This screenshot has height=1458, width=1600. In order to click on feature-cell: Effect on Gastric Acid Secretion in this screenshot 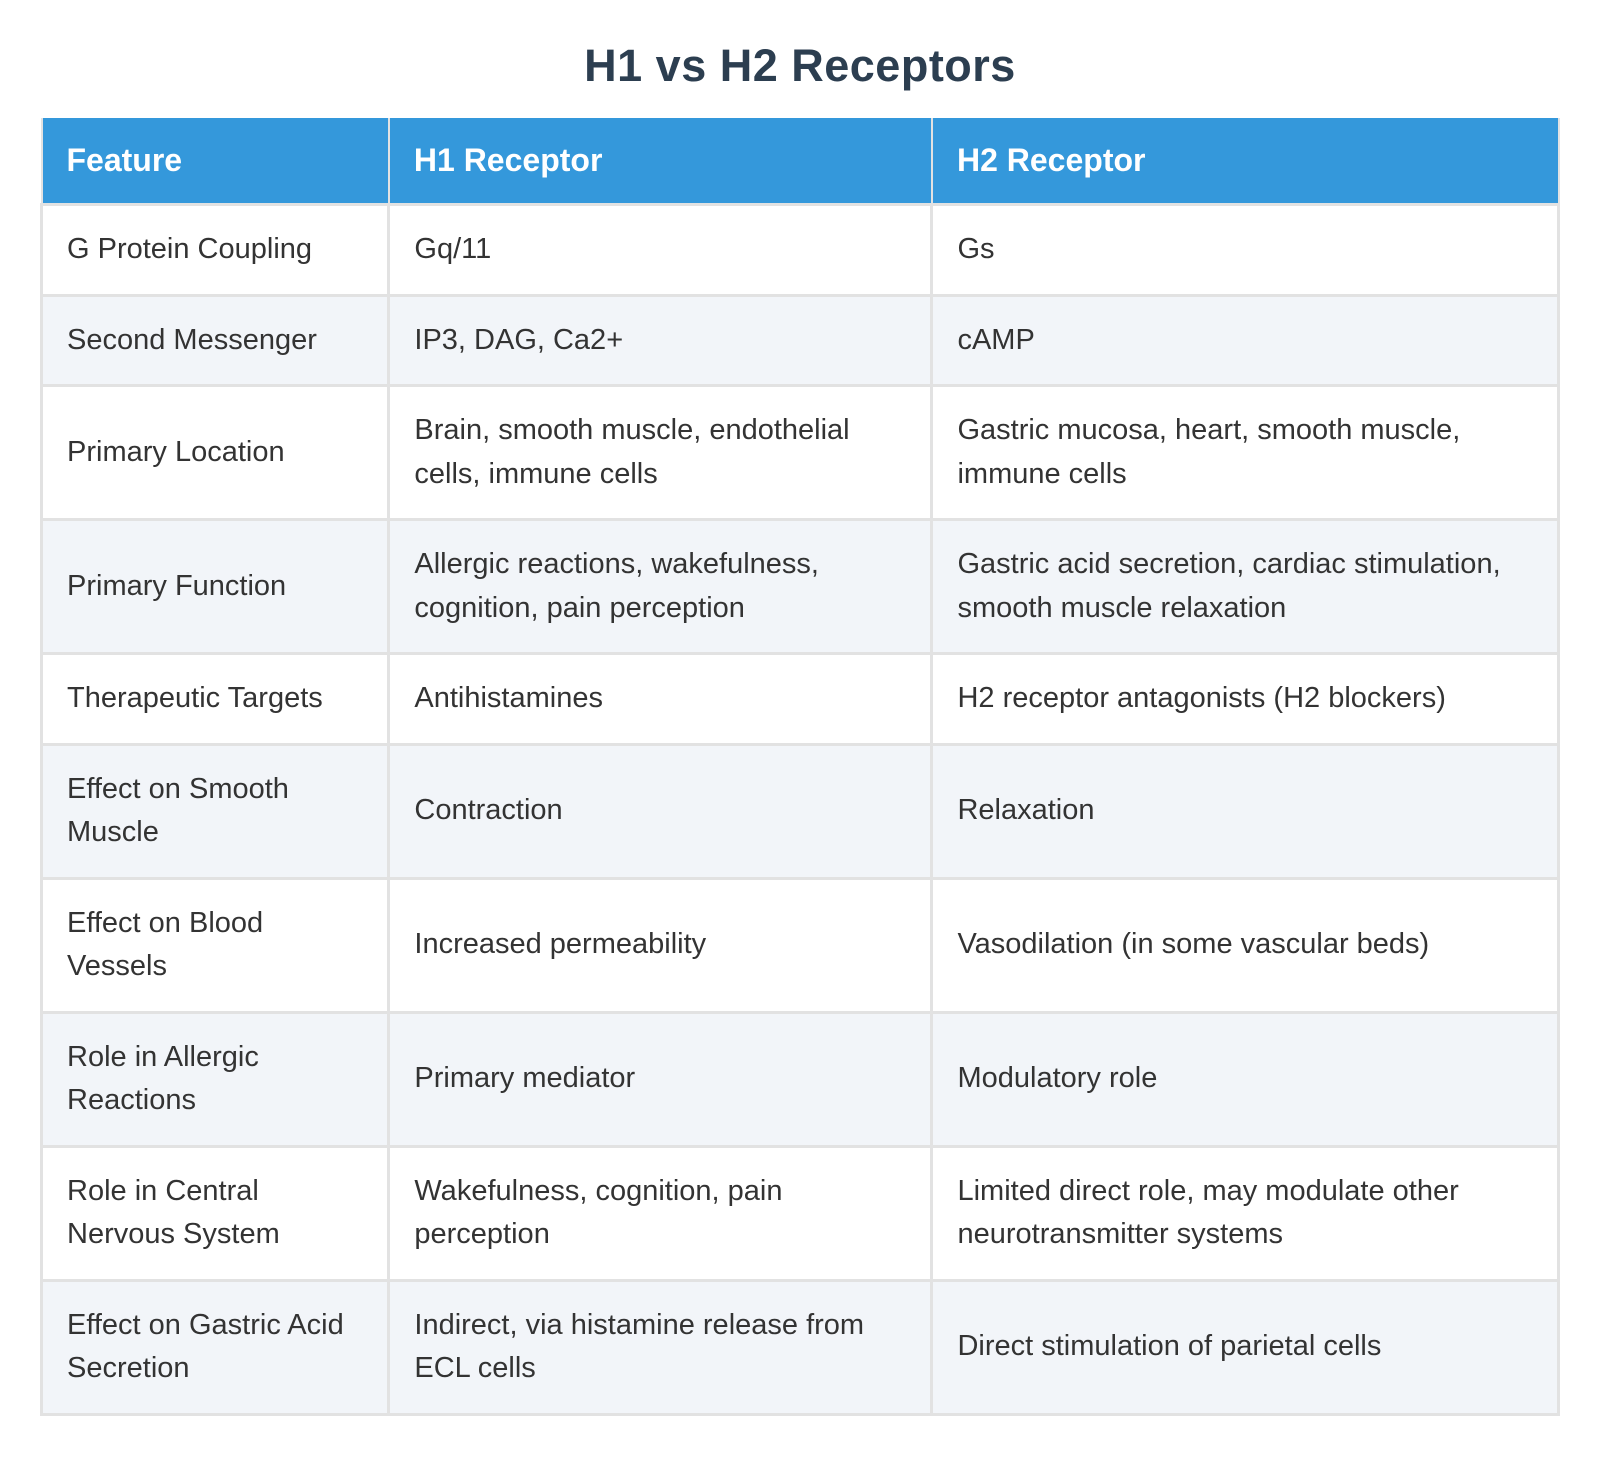, I will do `click(215, 1347)`.